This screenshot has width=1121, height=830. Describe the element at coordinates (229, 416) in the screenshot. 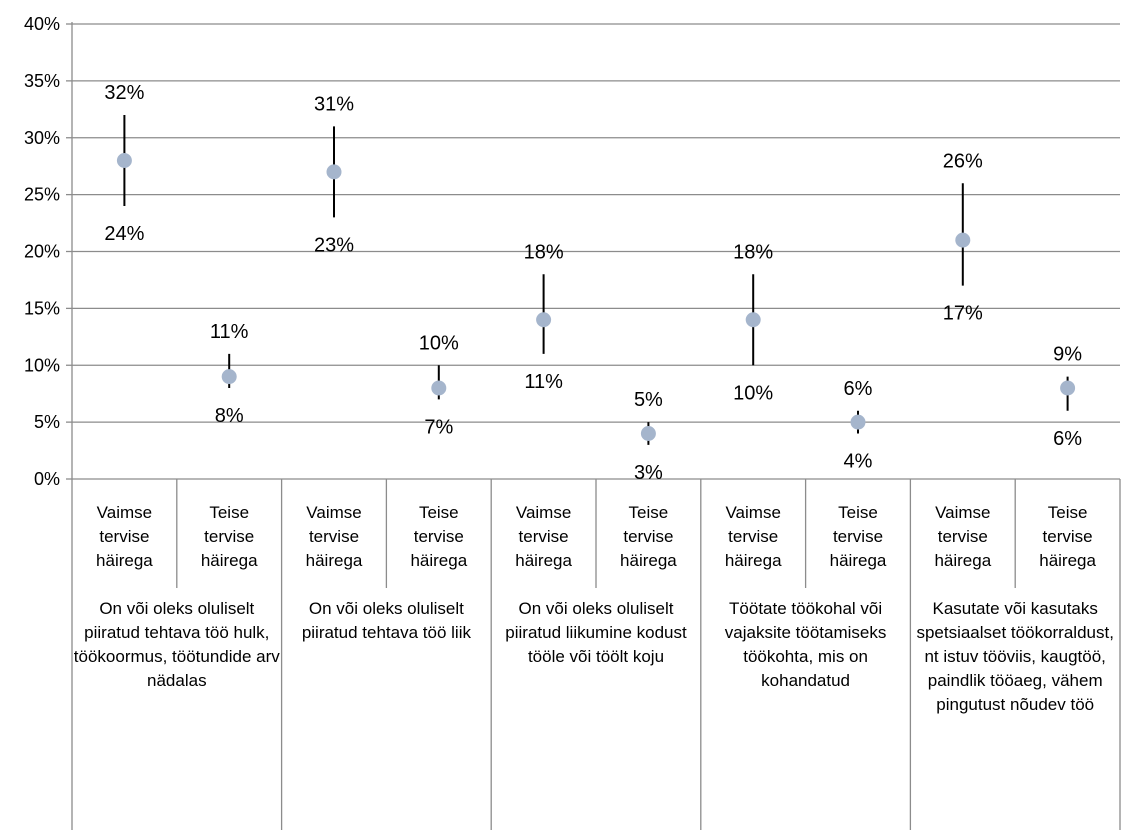

I see `low-label: 8%` at that location.